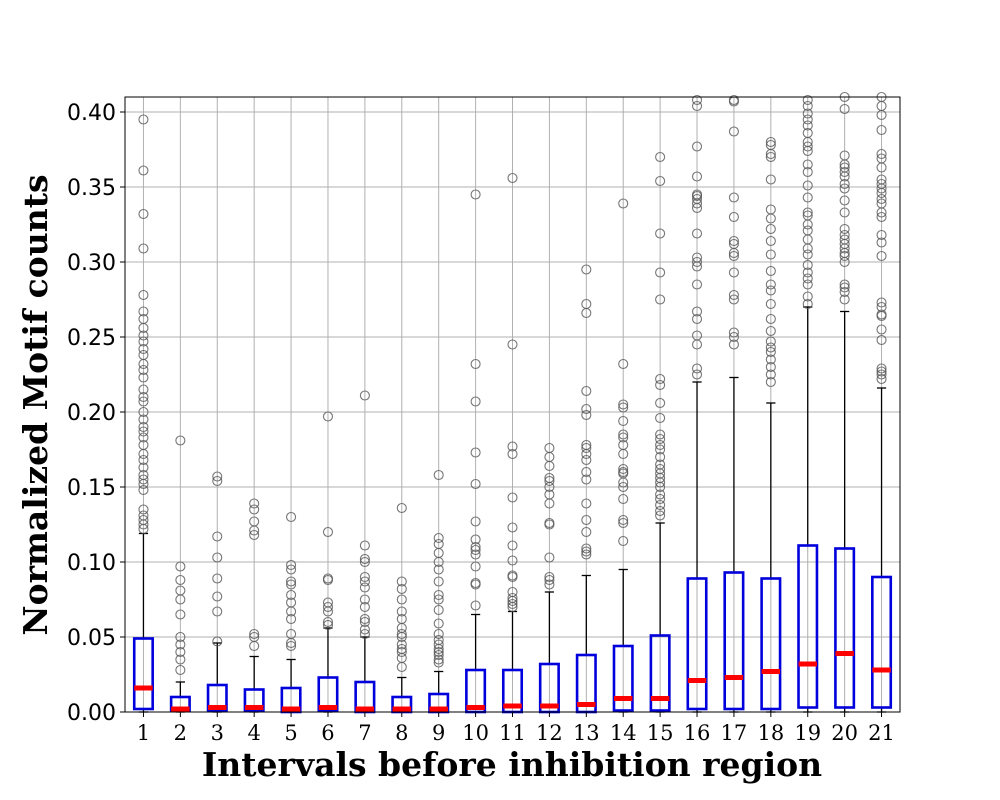  I want to click on x-tick-label: 10, so click(475, 733).